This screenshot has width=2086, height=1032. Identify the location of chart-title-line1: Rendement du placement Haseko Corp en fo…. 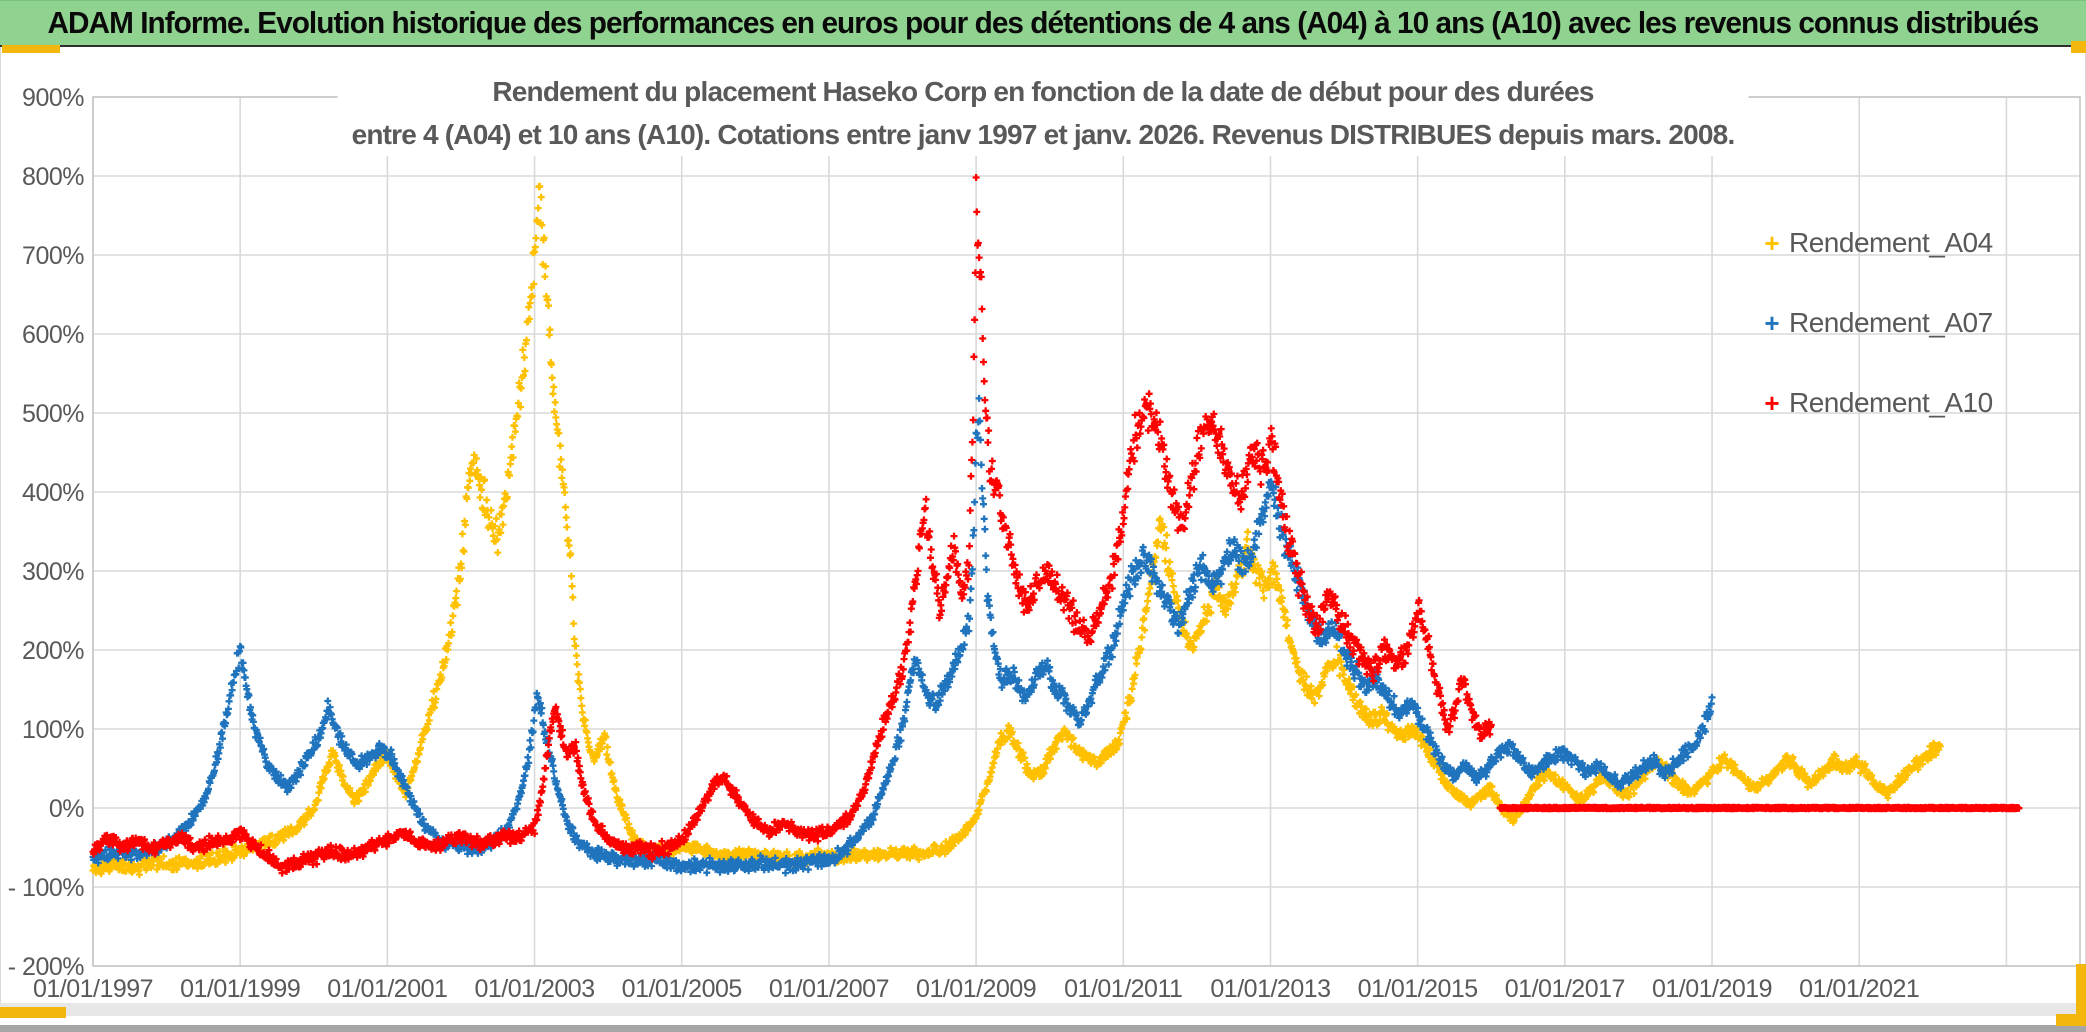
(1043, 91).